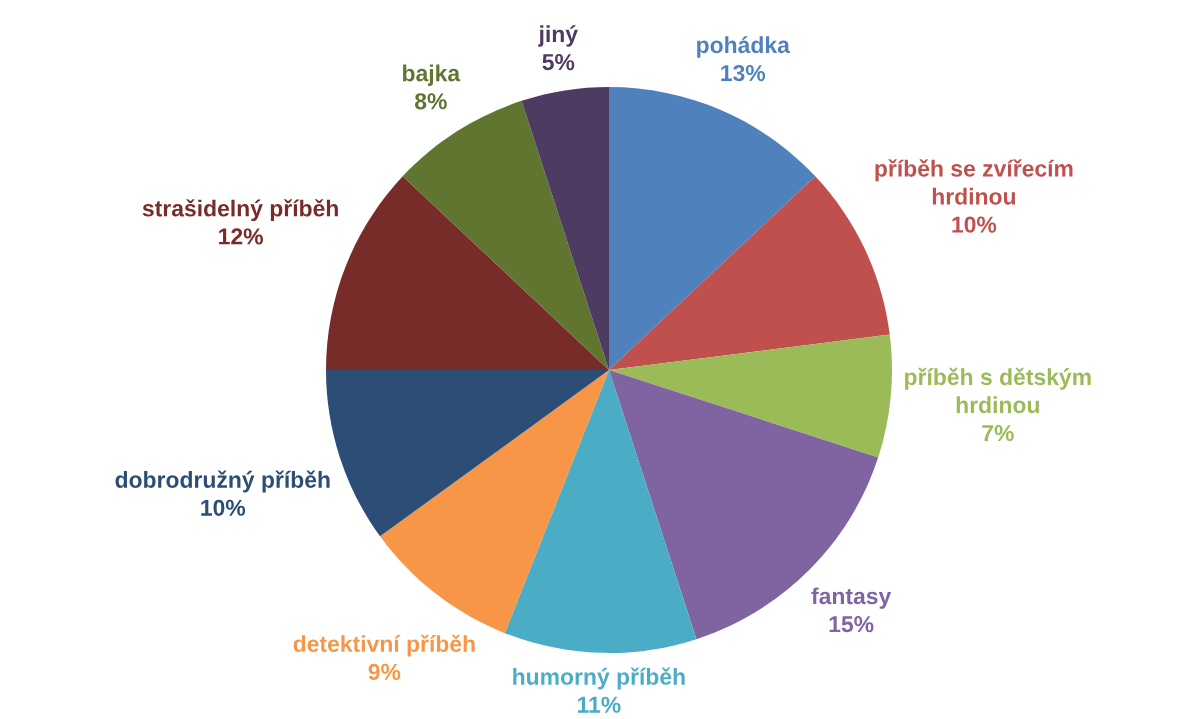 The height and width of the screenshot is (719, 1196). I want to click on slice-label: příběh se zvířecím hrdinou, so click(974, 182).